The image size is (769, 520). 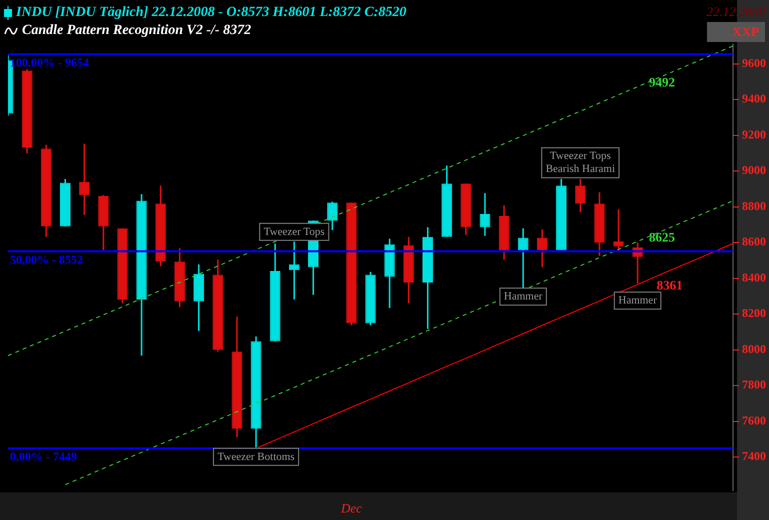 I want to click on text: XXP, so click(x=735, y=32).